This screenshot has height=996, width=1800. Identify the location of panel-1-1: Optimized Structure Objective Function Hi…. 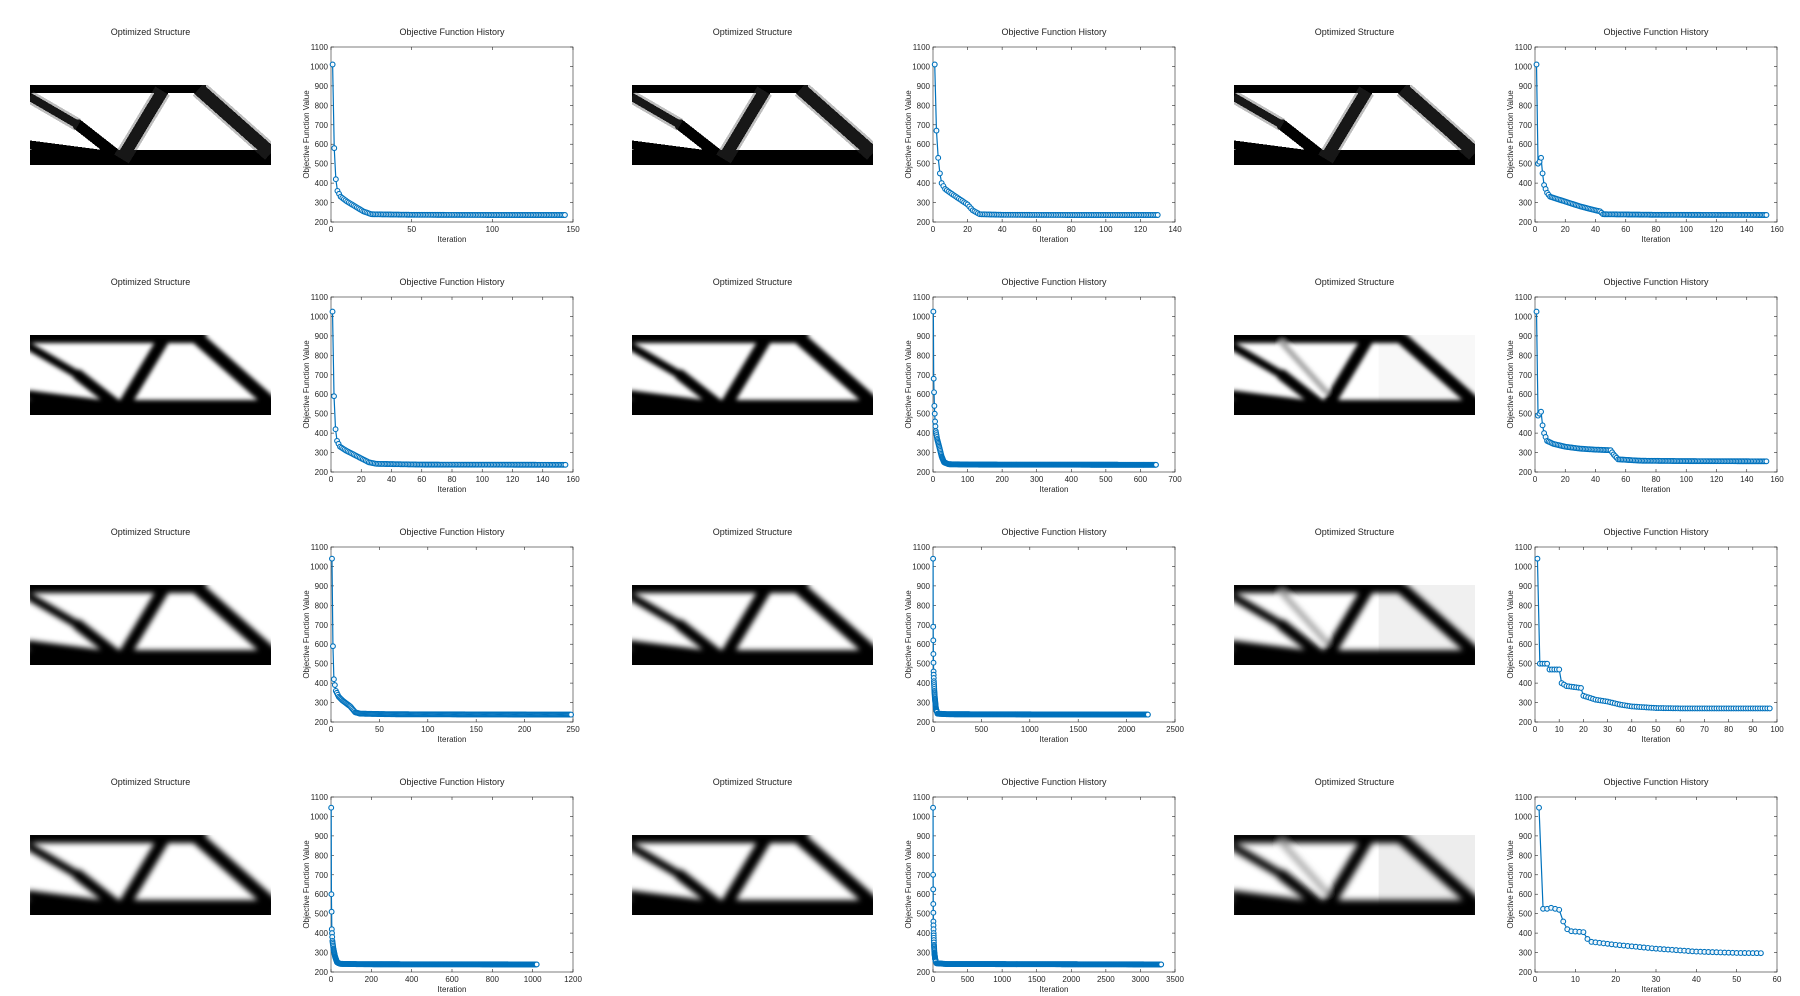
(907, 385).